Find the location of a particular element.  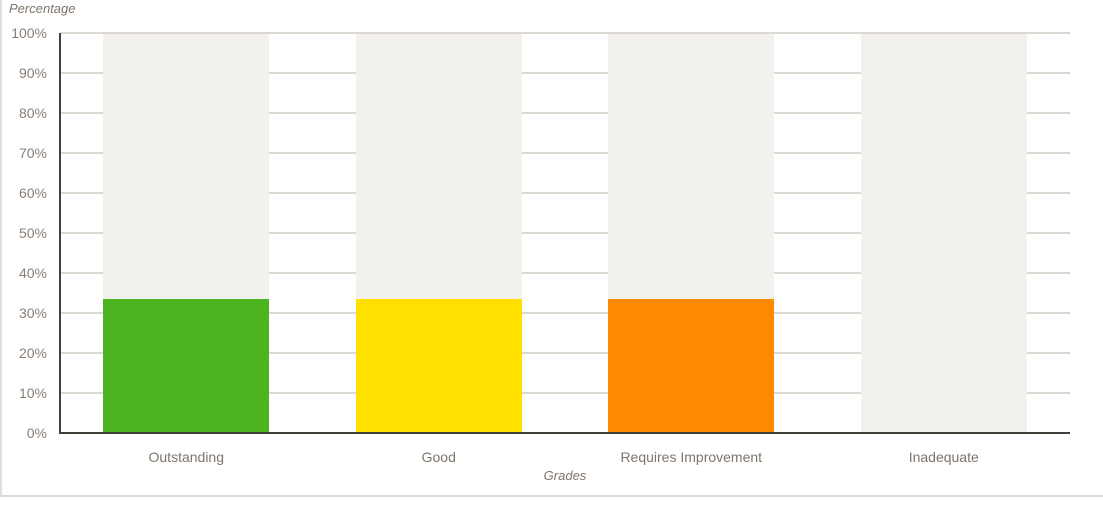

y-tick-label: 20% is located at coordinates (32, 353).